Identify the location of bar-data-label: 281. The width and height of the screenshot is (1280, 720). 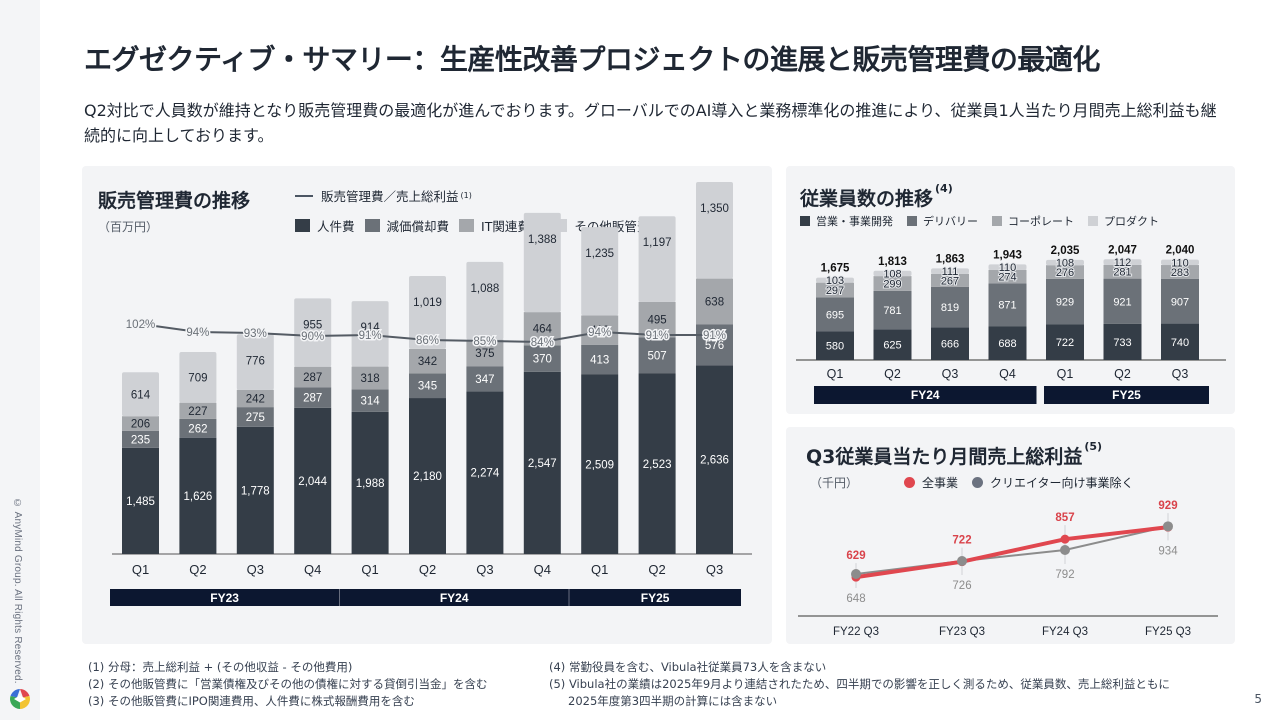
(1122, 273).